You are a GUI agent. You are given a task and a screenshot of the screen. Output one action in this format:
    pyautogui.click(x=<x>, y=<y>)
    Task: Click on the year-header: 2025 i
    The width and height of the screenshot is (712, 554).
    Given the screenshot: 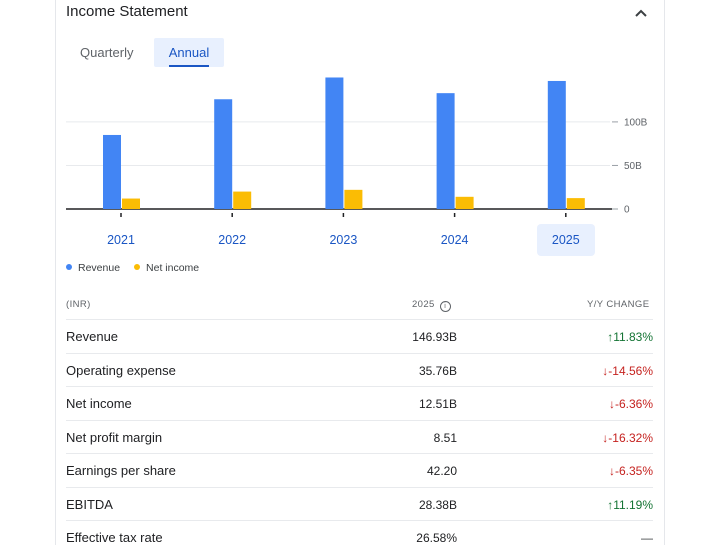 What is the action you would take?
    pyautogui.click(x=431, y=305)
    